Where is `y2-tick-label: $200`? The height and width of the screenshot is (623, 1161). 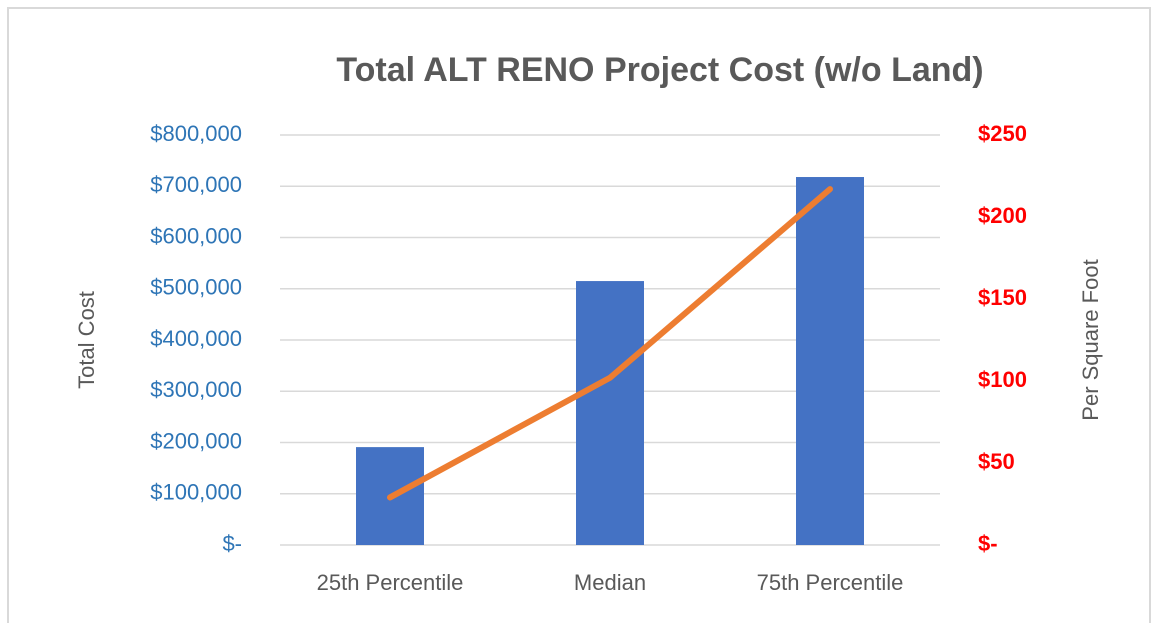 y2-tick-label: $200 is located at coordinates (1002, 215).